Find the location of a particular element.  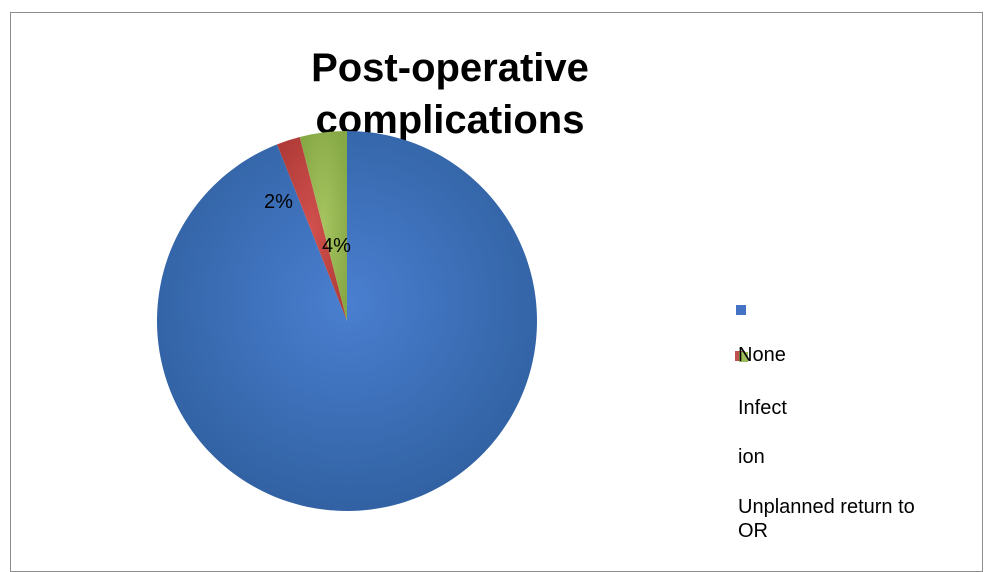

legend-swatch-return-to-or is located at coordinates (743, 357).